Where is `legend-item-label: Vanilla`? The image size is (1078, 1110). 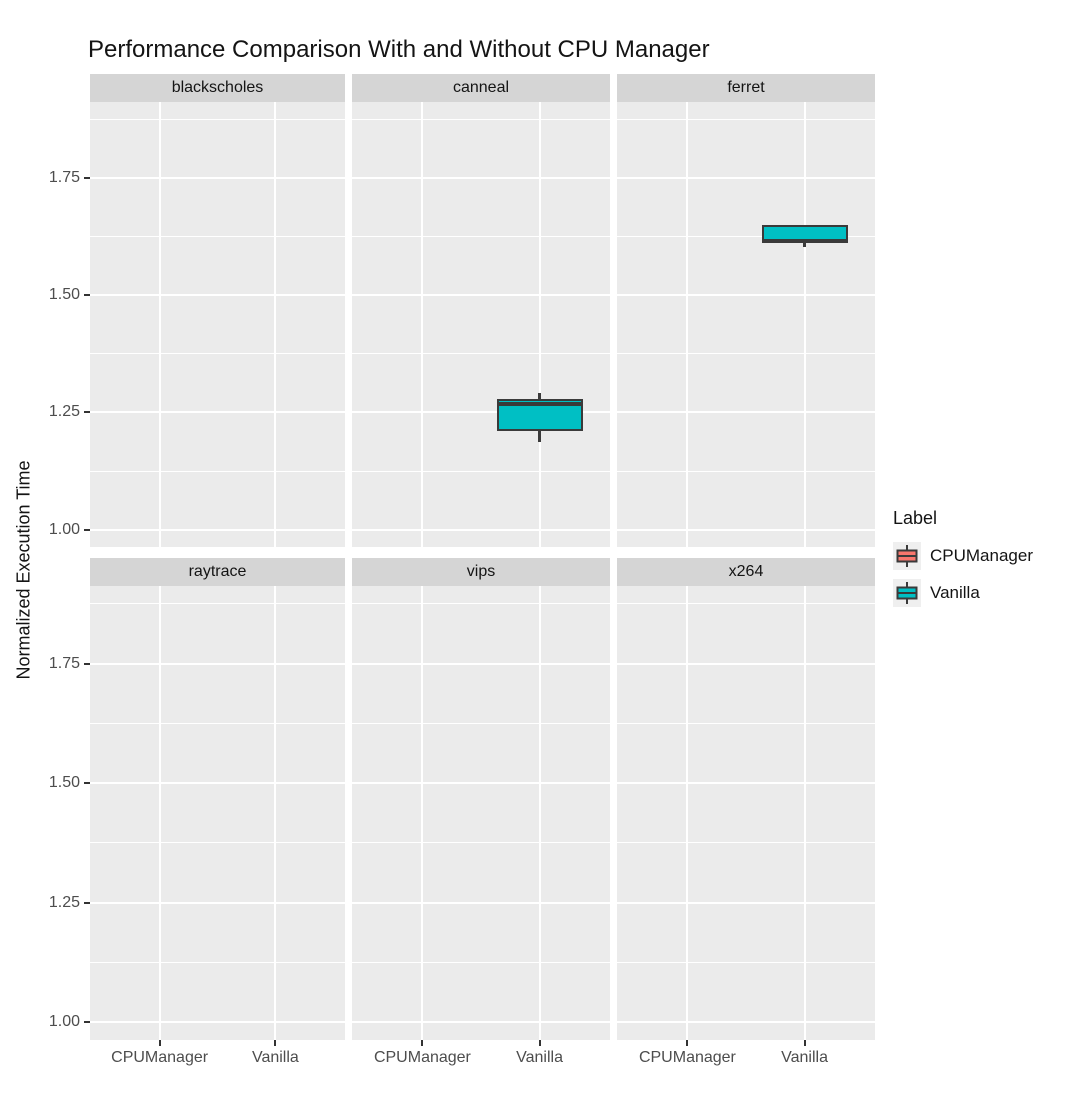 legend-item-label: Vanilla is located at coordinates (955, 592).